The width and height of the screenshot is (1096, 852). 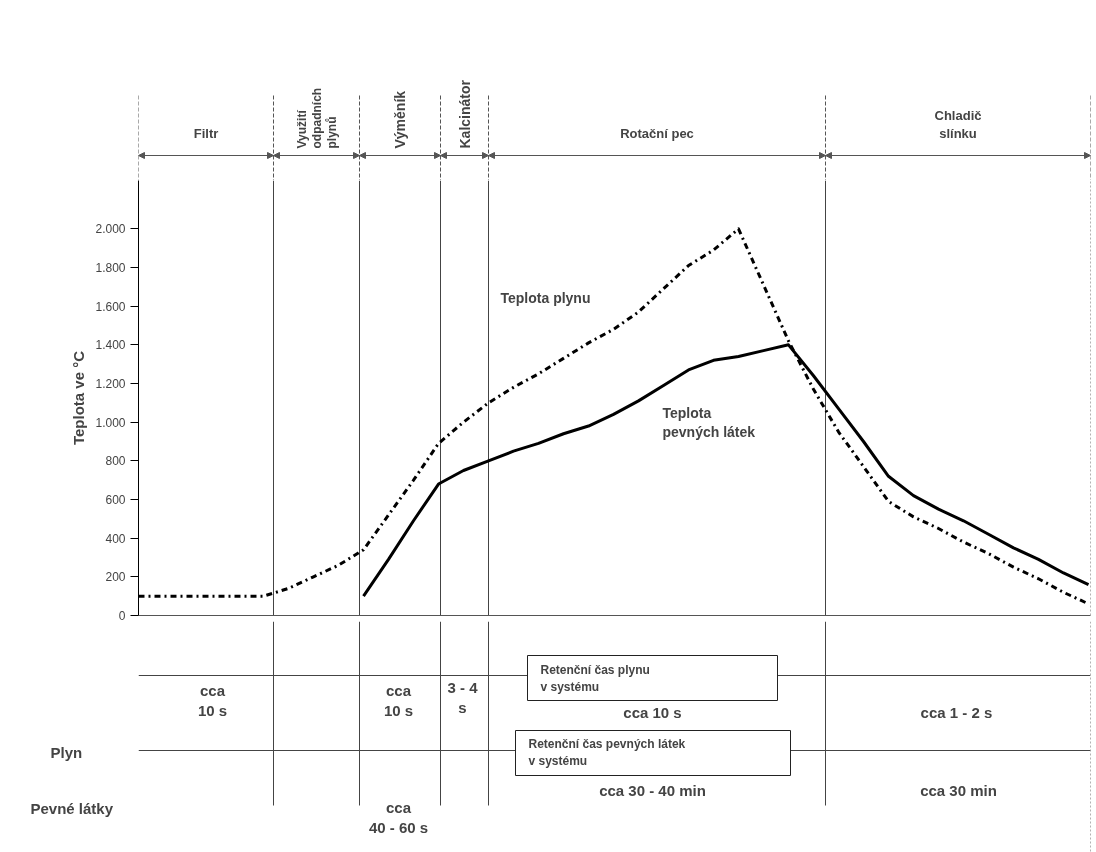 I want to click on y-tick-label: 400, so click(x=115, y=538).